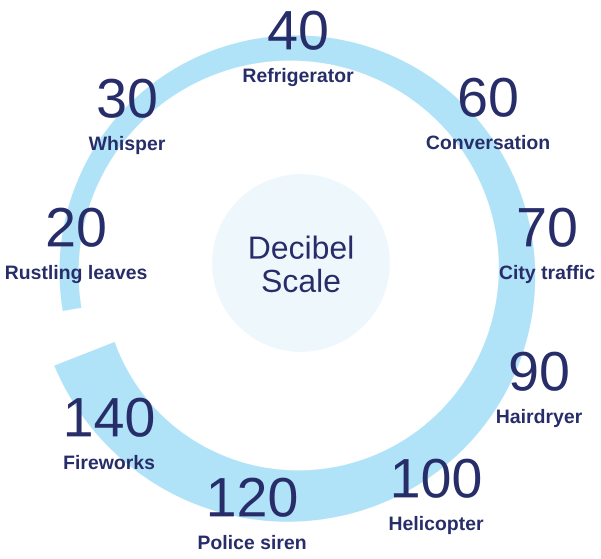  Describe the element at coordinates (127, 145) in the screenshot. I see `category-label: Whisper` at that location.